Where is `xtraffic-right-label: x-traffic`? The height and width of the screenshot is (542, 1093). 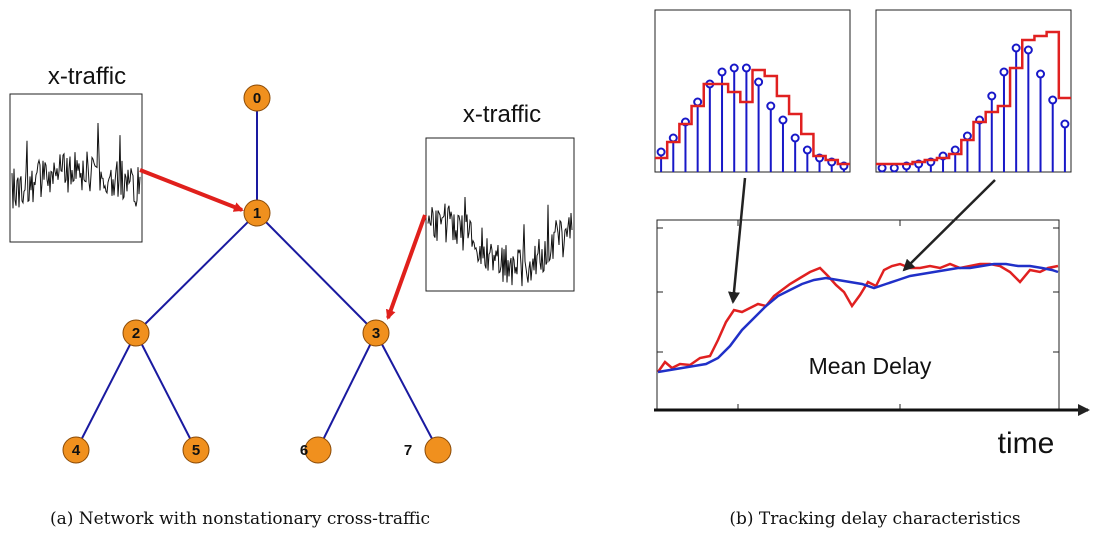
xtraffic-right-label: x-traffic is located at coordinates (502, 114).